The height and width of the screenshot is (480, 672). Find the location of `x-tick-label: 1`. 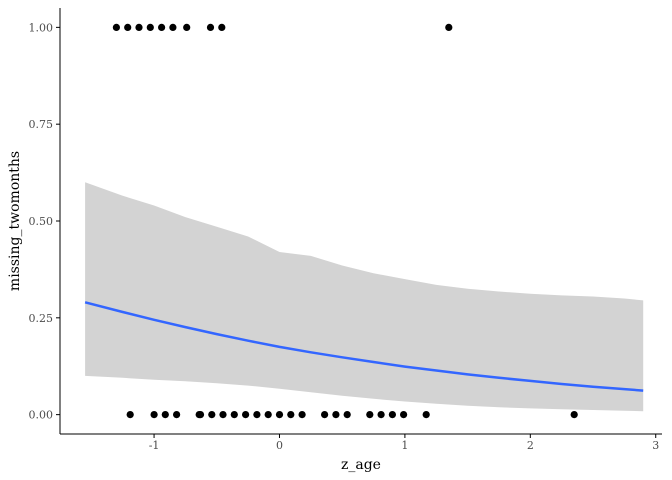

x-tick-label: 1 is located at coordinates (404, 445).